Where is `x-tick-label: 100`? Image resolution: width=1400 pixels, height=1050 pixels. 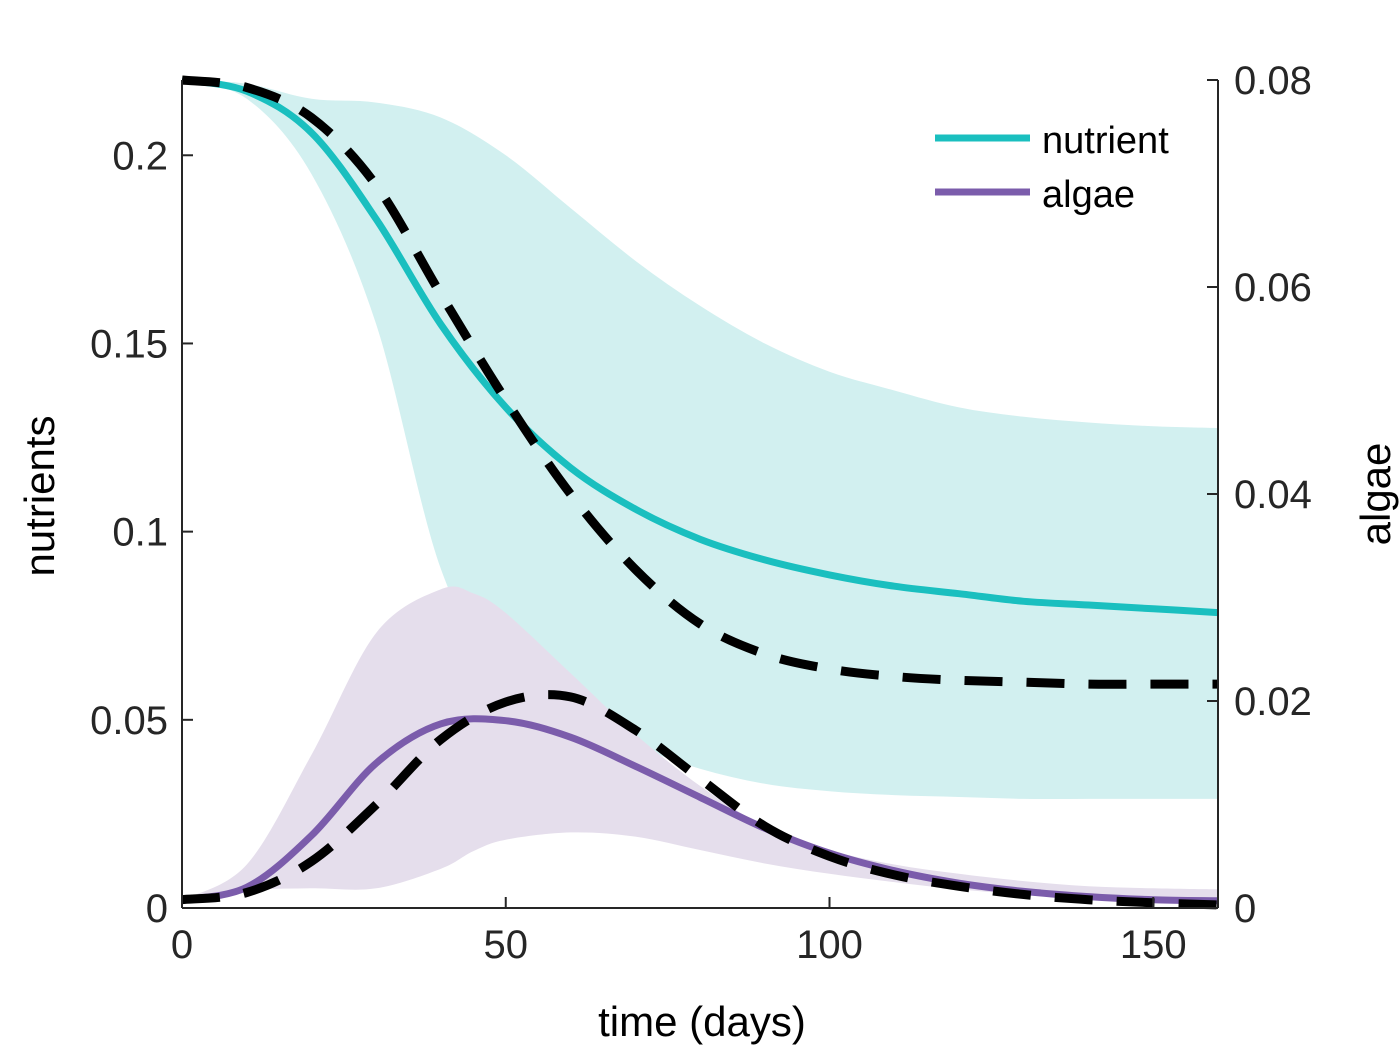 x-tick-label: 100 is located at coordinates (829, 945).